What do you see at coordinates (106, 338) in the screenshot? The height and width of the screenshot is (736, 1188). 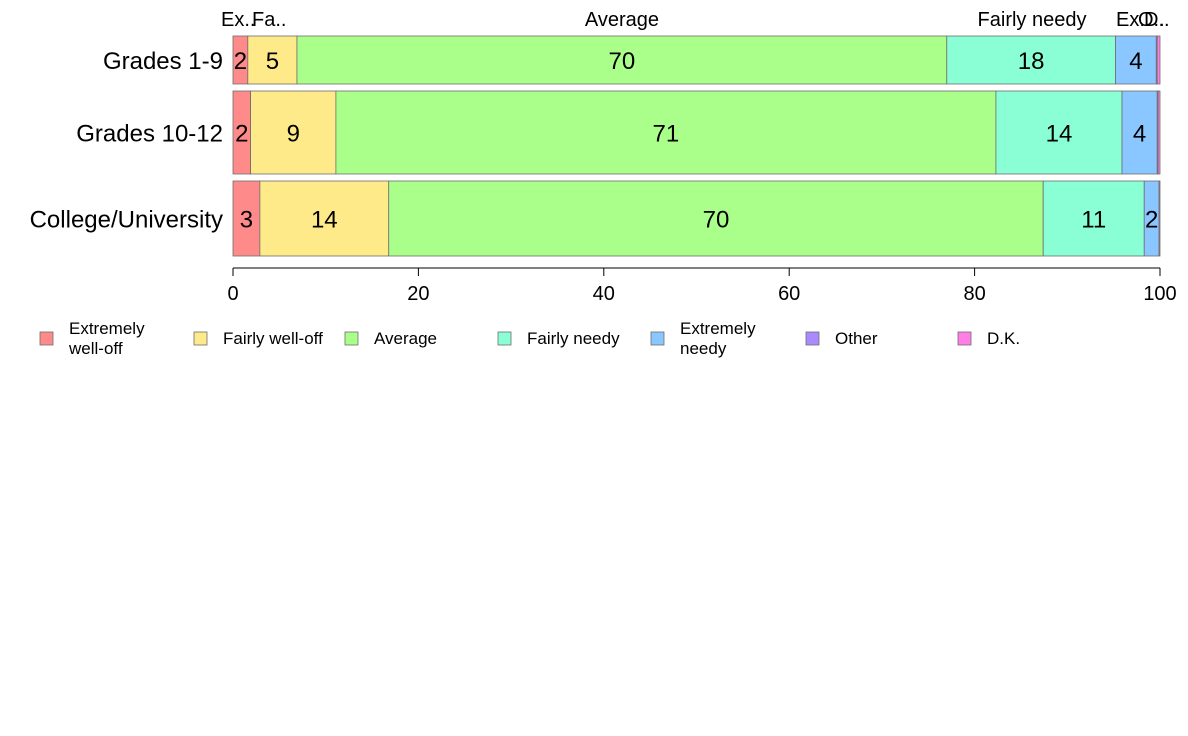 I see `legend-label-extremely-well-off: Extremely well-off` at bounding box center [106, 338].